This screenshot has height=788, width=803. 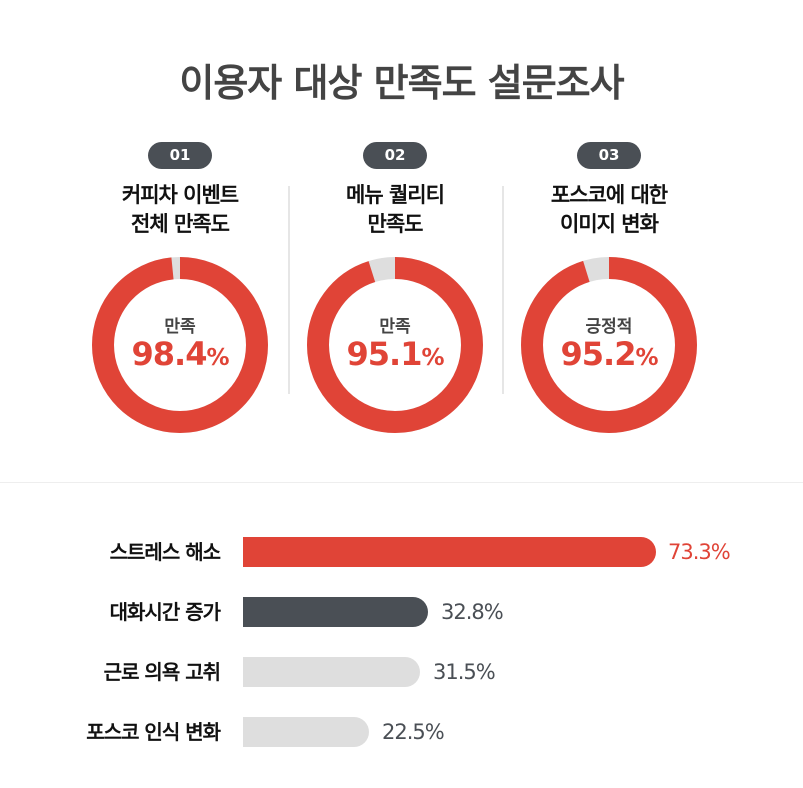 I want to click on item-title-line1: 포스코에 대한, so click(x=609, y=195).